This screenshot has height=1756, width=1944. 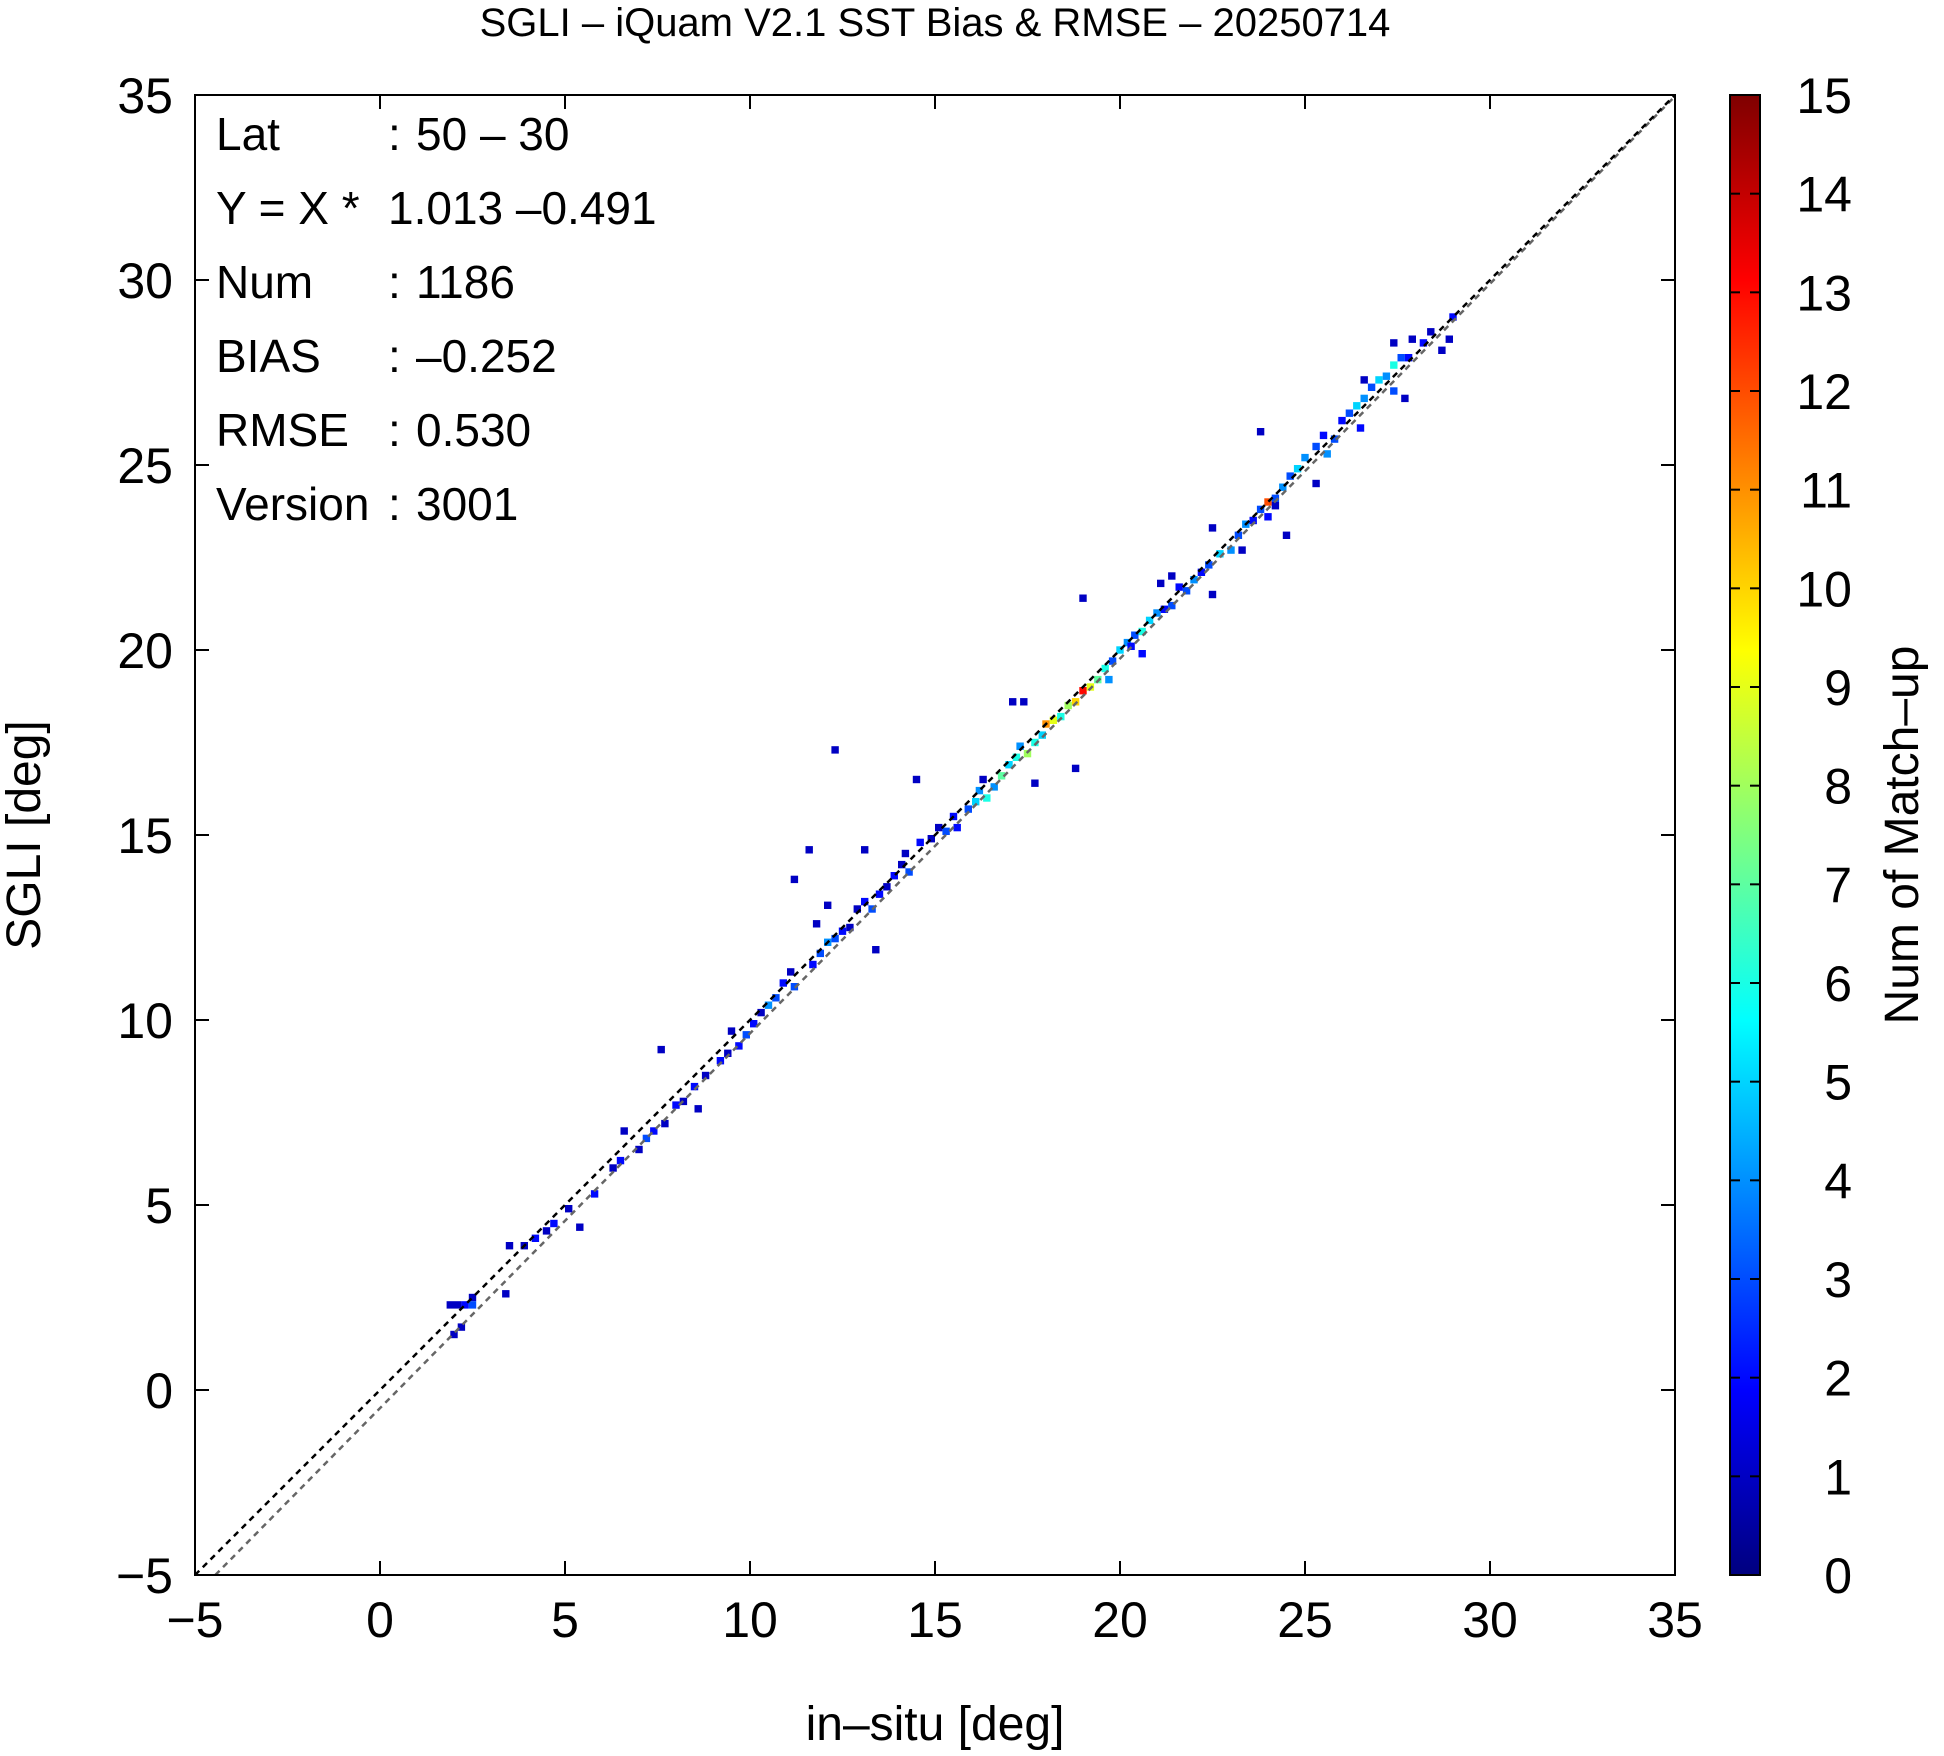 What do you see at coordinates (1824, 96) in the screenshot?
I see `colorbar-tick-label: 15` at bounding box center [1824, 96].